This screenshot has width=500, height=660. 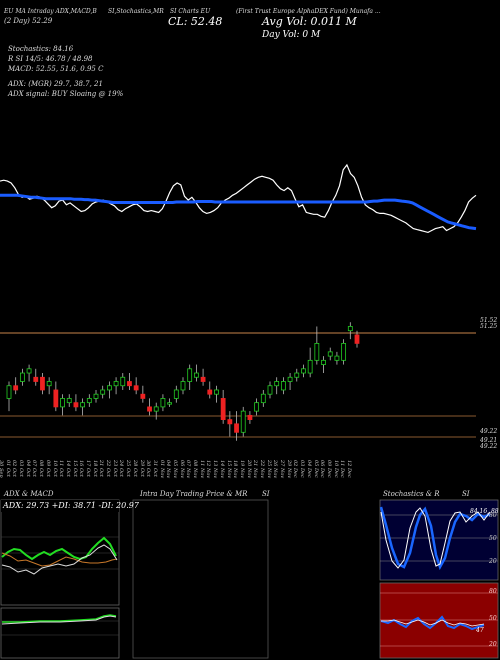 What do you see at coordinates (489, 446) in the screenshot?
I see `price-label-5: 49.22` at bounding box center [489, 446].